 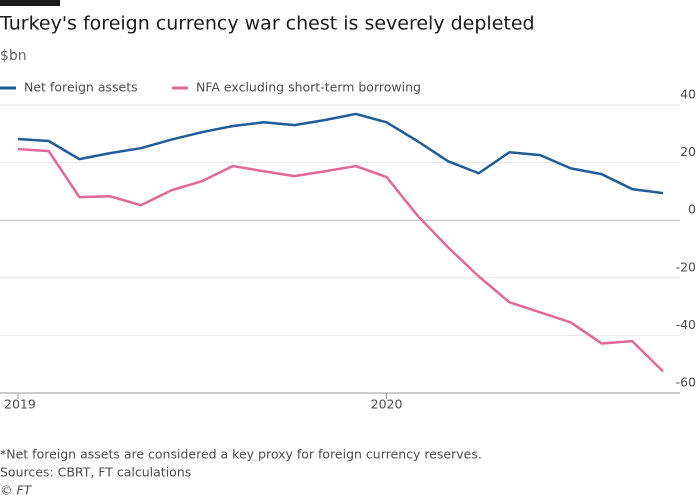 I want to click on y-tick-label: 0, so click(x=692, y=209).